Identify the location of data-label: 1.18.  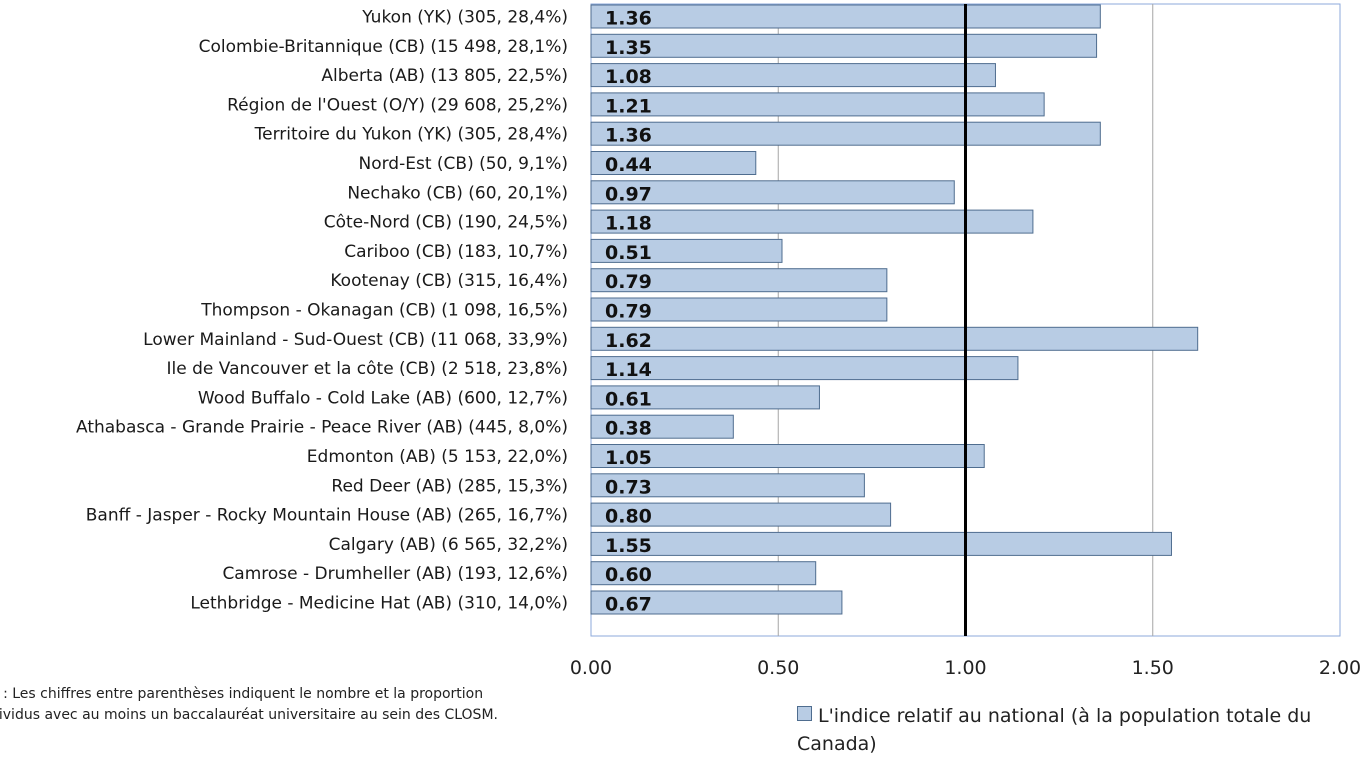
(628, 224).